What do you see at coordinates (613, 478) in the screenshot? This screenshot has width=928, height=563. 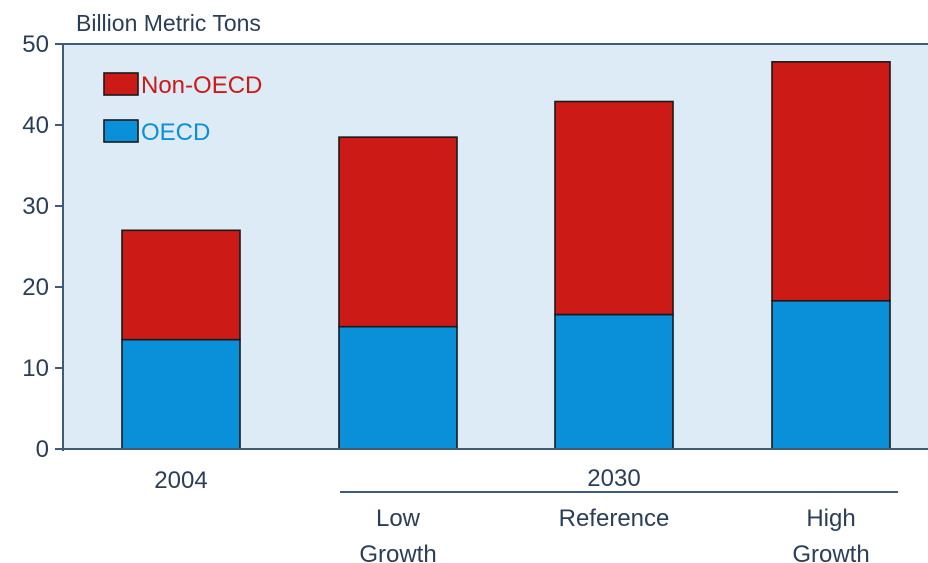 I see `group-label-2030: 2030` at bounding box center [613, 478].